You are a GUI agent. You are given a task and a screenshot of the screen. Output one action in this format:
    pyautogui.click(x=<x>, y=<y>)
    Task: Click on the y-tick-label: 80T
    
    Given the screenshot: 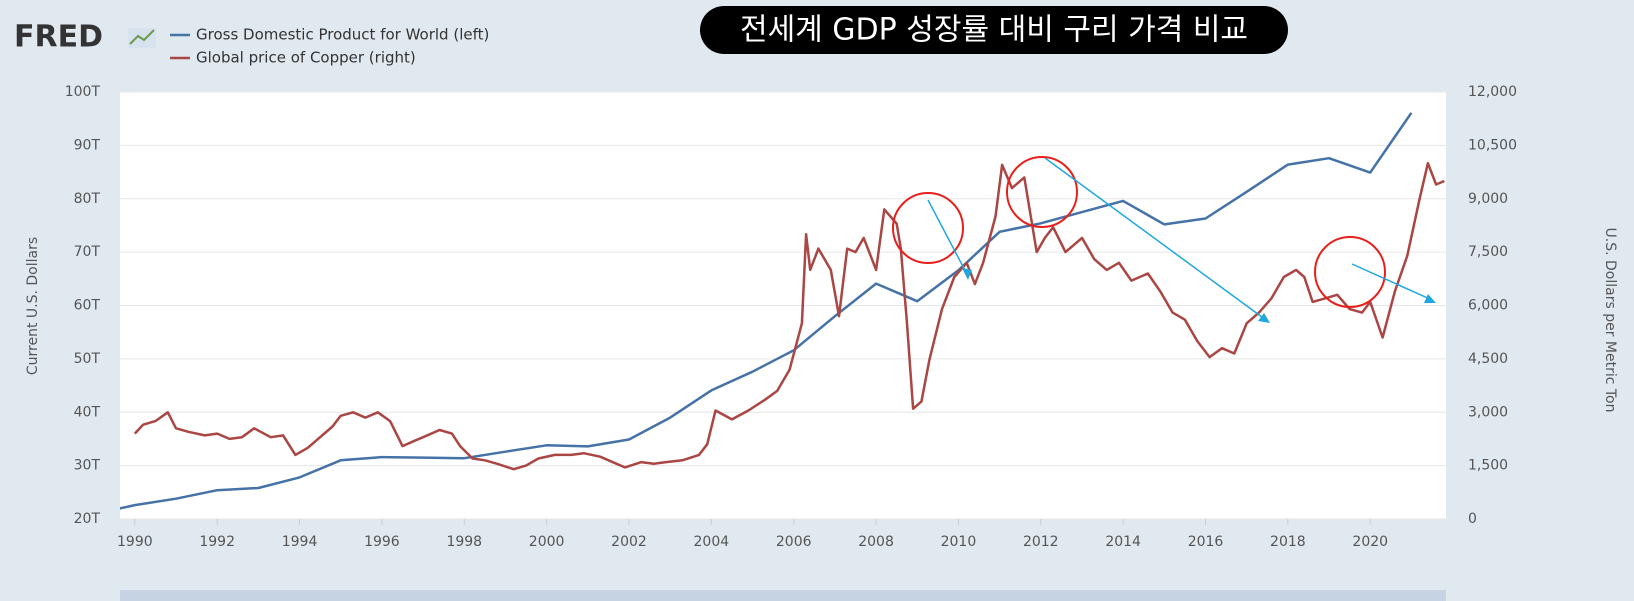 What is the action you would take?
    pyautogui.click(x=87, y=199)
    